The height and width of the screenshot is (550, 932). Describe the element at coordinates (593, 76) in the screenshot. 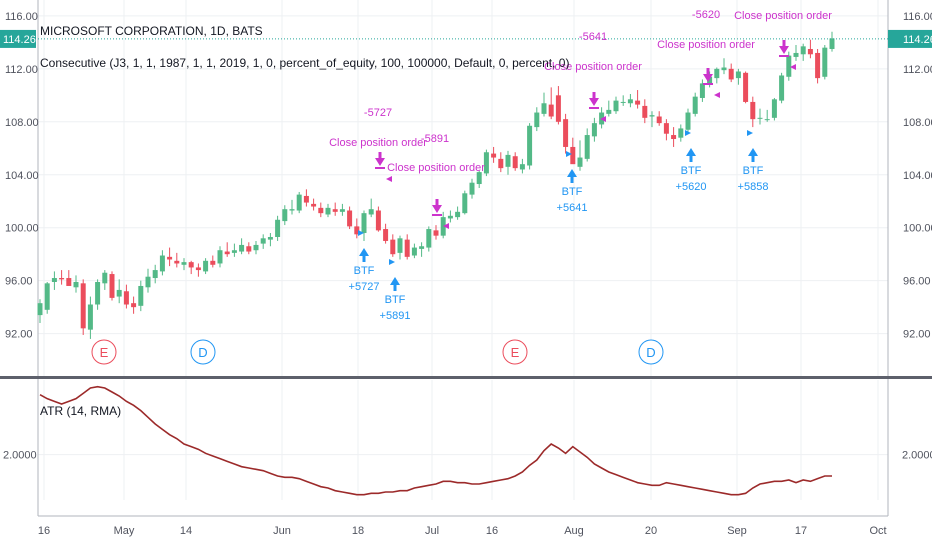

I see `close-trade-marker: Close position order -5641` at that location.